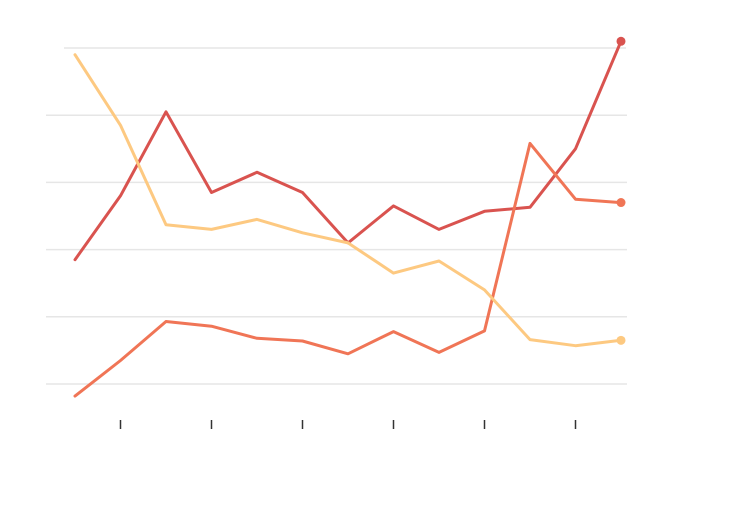  What do you see at coordinates (621, 203) in the screenshot?
I see `series-end-point-orange` at bounding box center [621, 203].